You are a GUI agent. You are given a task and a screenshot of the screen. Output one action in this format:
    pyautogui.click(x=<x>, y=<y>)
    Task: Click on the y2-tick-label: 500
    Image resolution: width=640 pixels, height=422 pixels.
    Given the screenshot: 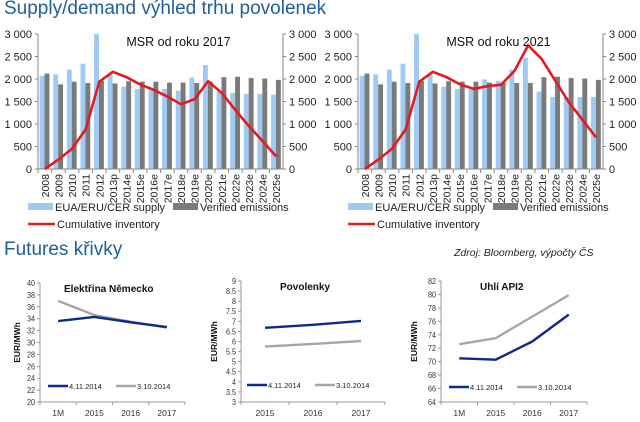 What is the action you would take?
    pyautogui.click(x=618, y=148)
    